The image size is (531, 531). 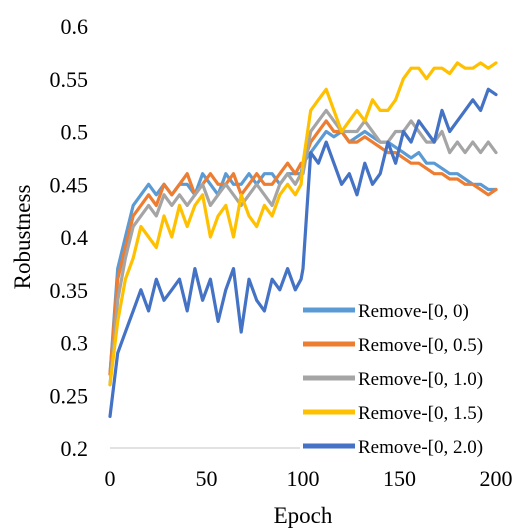 I want to click on y-tick-label: 0.2, so click(x=75, y=448).